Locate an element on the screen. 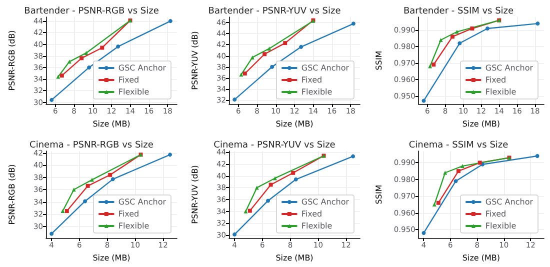 The image size is (550, 267). chart-title: Cinema - SSIM vs Size is located at coordinates (458, 145).